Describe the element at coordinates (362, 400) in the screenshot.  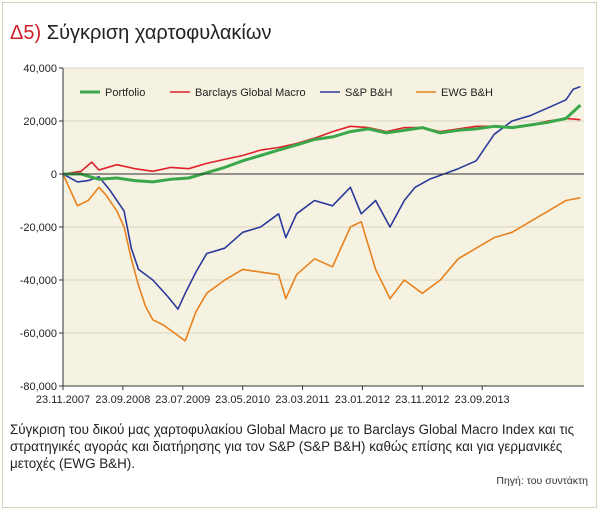
I see `x-tick-label: 23.01.2012` at that location.